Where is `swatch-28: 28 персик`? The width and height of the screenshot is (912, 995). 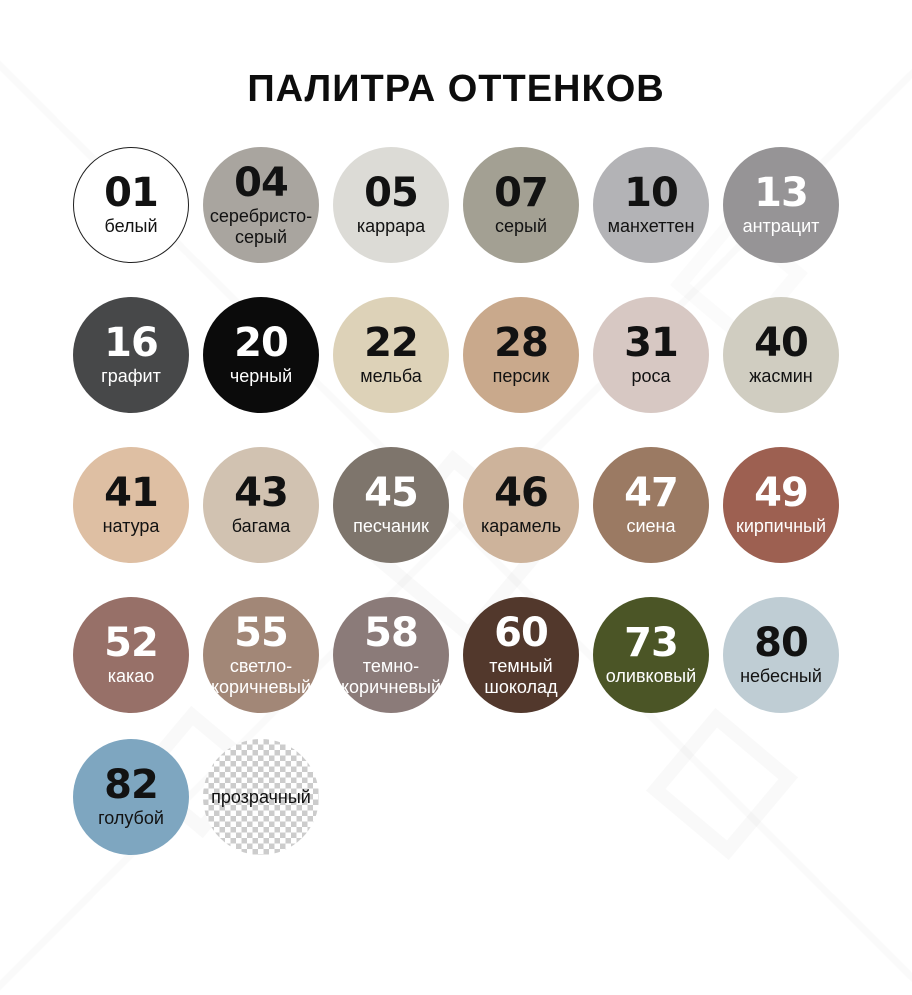 swatch-28: 28 персик is located at coordinates (521, 355).